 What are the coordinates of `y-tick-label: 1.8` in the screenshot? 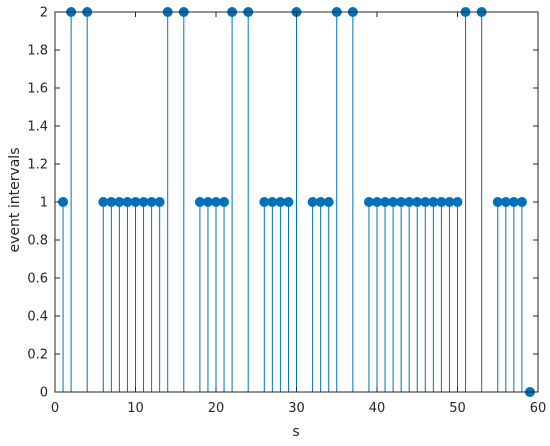 It's located at (37, 51).